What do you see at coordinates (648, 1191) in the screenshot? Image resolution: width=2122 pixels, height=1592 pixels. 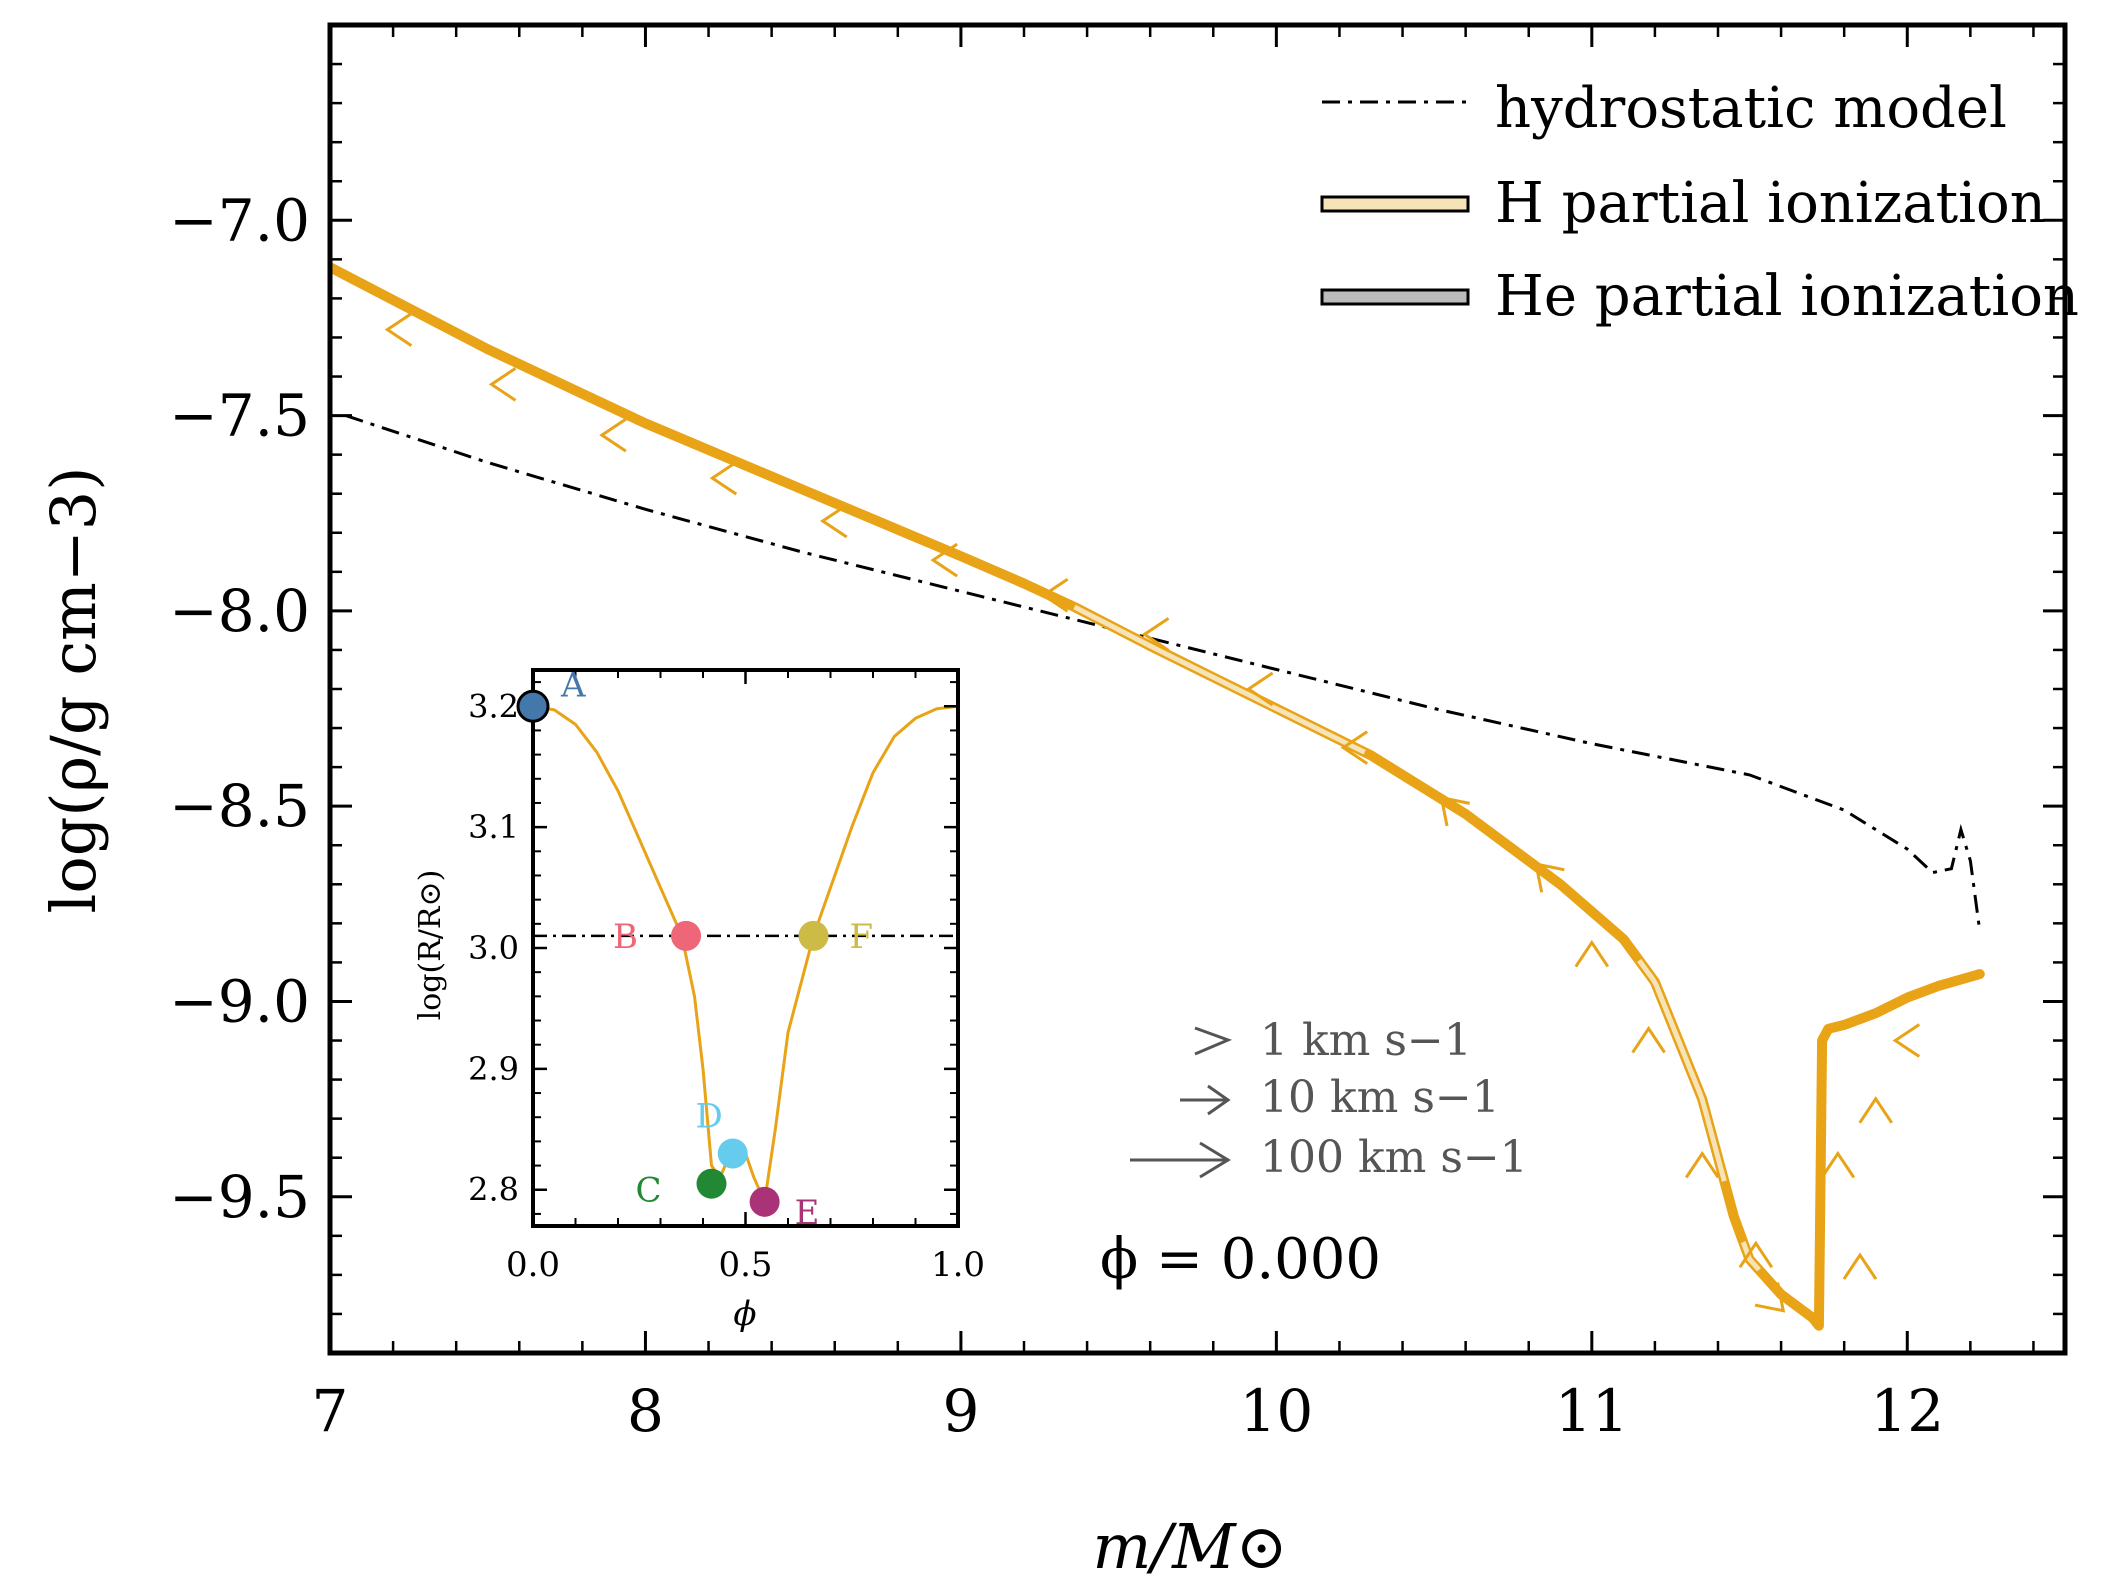 I see `phase-point-label-c: C` at bounding box center [648, 1191].